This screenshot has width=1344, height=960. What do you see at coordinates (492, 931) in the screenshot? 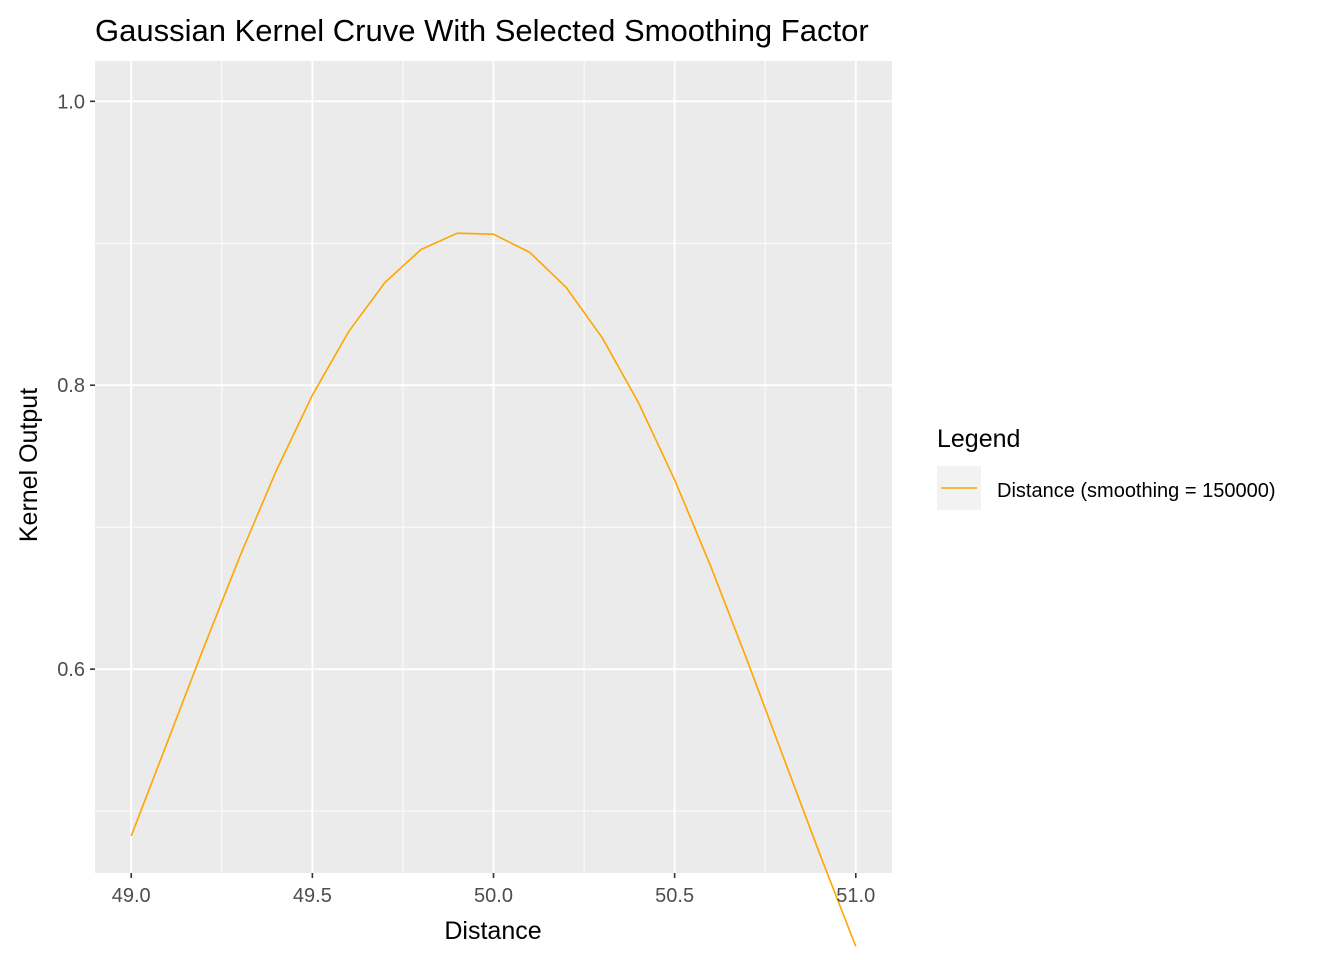
I see `x-axis-title: Distance` at bounding box center [492, 931].